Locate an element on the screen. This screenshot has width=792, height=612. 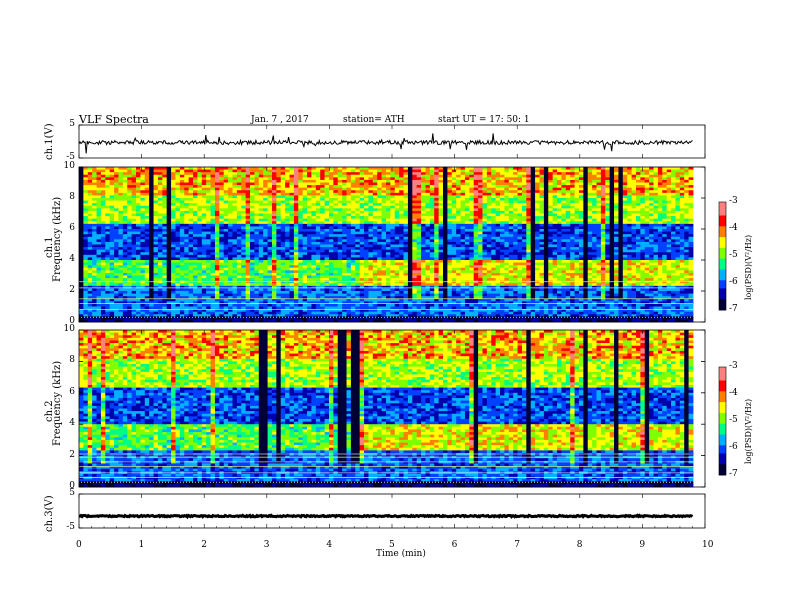
x-tick-label: 8 is located at coordinates (579, 545).